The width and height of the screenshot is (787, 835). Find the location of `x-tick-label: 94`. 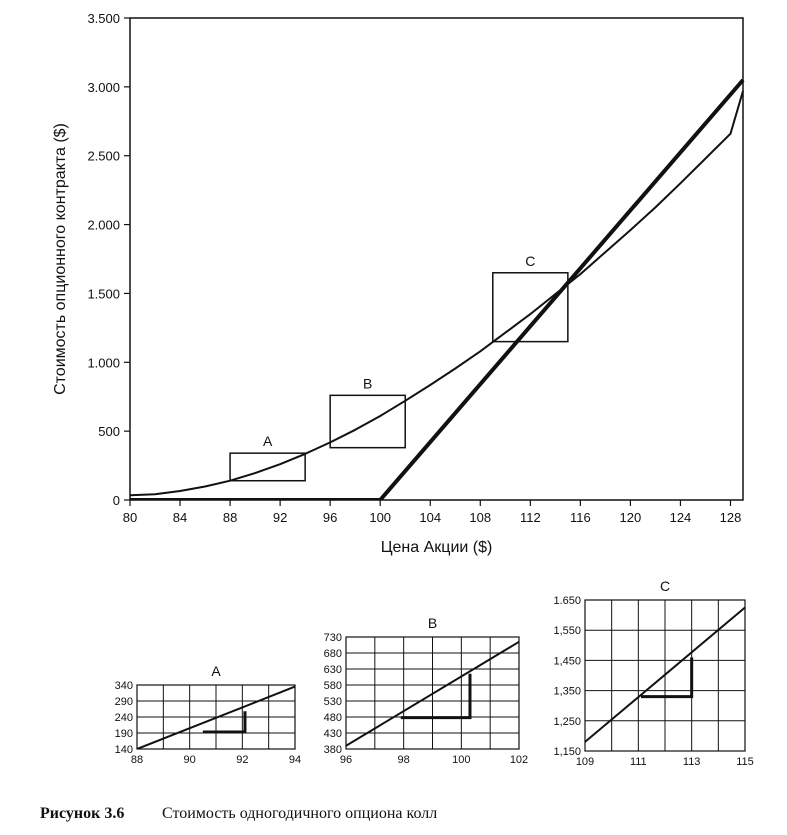

x-tick-label: 94 is located at coordinates (295, 760).